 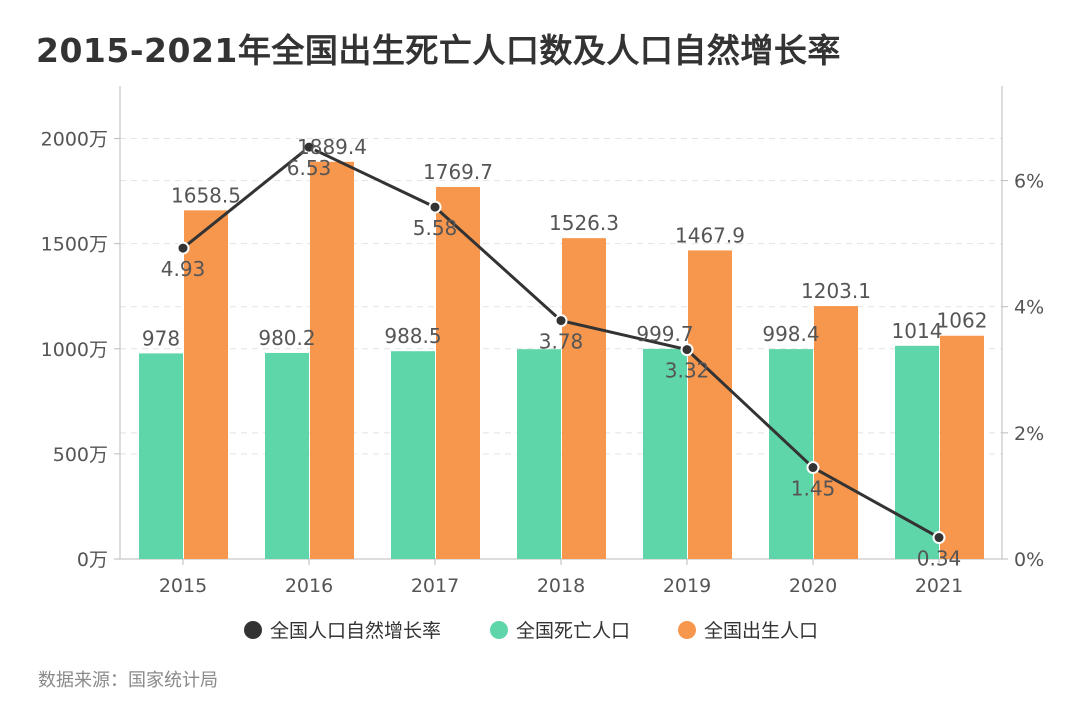 I want to click on right-axis-tick-label: 0%, so click(x=1029, y=560).